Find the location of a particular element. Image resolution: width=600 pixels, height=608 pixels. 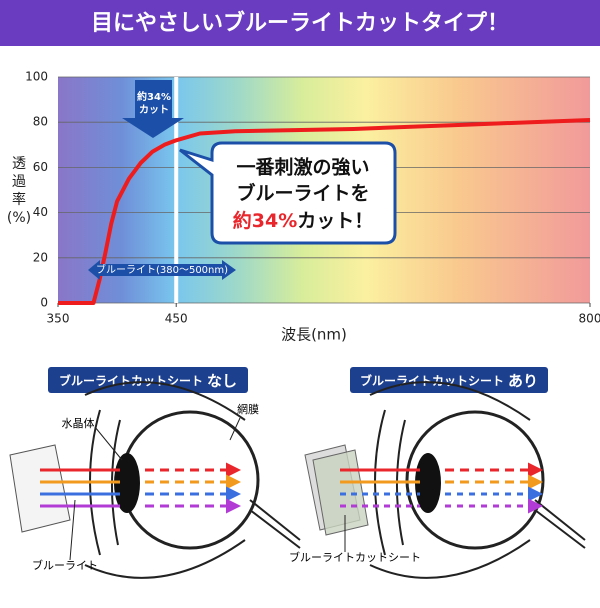

cut-arrow is located at coordinates (153, 109).